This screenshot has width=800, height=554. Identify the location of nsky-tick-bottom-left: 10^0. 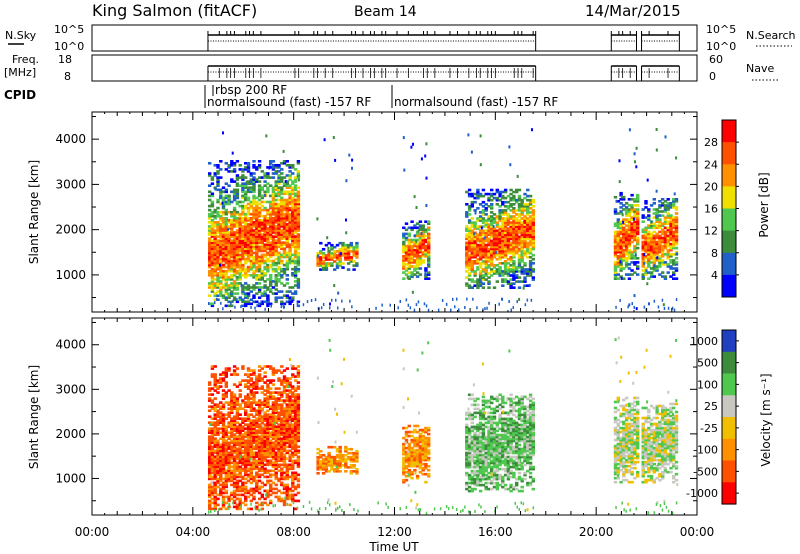
(69, 46).